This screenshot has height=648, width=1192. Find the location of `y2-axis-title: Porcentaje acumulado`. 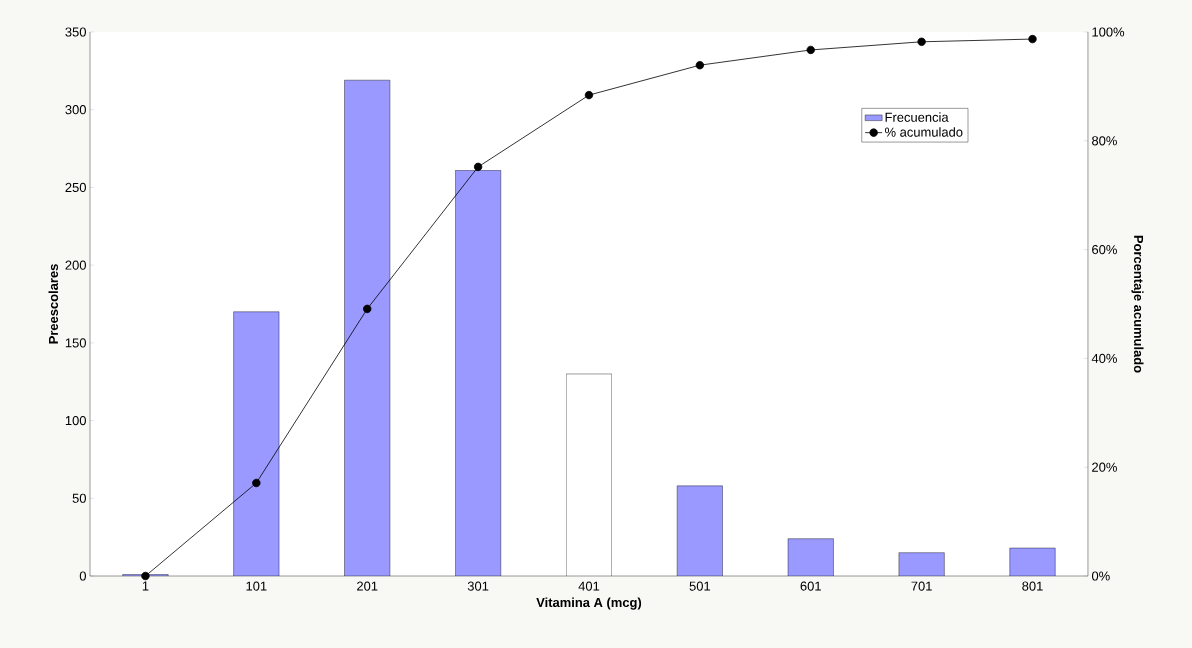

y2-axis-title: Porcentaje acumulado is located at coordinates (1137, 304).